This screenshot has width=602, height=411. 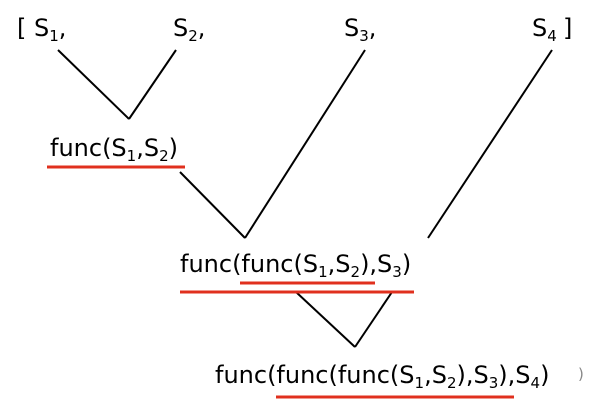 I want to click on open-bracket: [, so click(x=22, y=28).